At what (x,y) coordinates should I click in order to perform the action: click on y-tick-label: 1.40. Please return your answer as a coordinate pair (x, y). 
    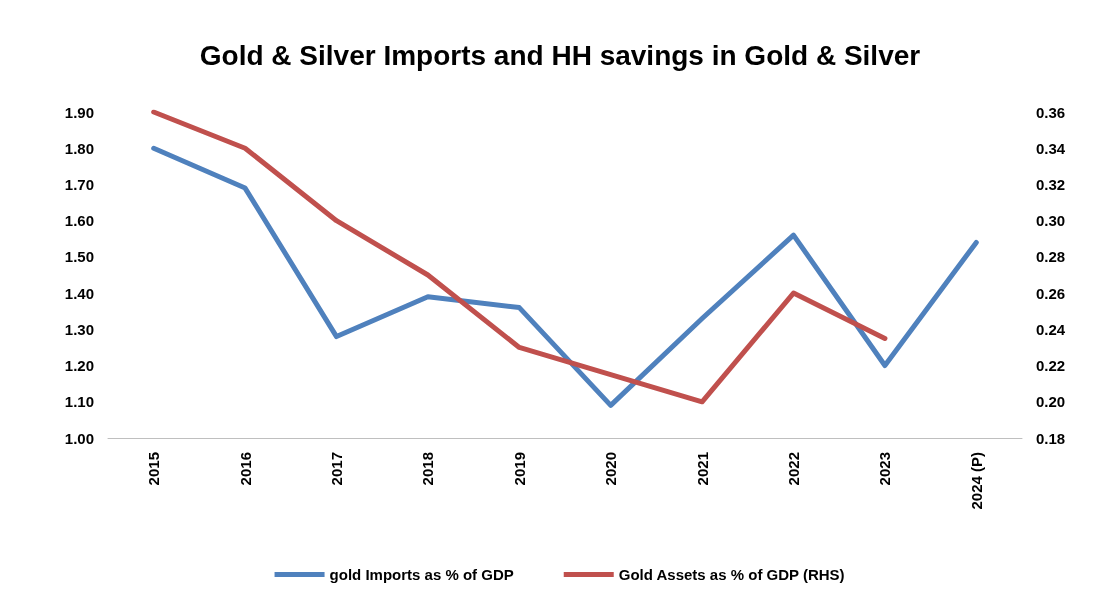
    Looking at the image, I should click on (79, 293).